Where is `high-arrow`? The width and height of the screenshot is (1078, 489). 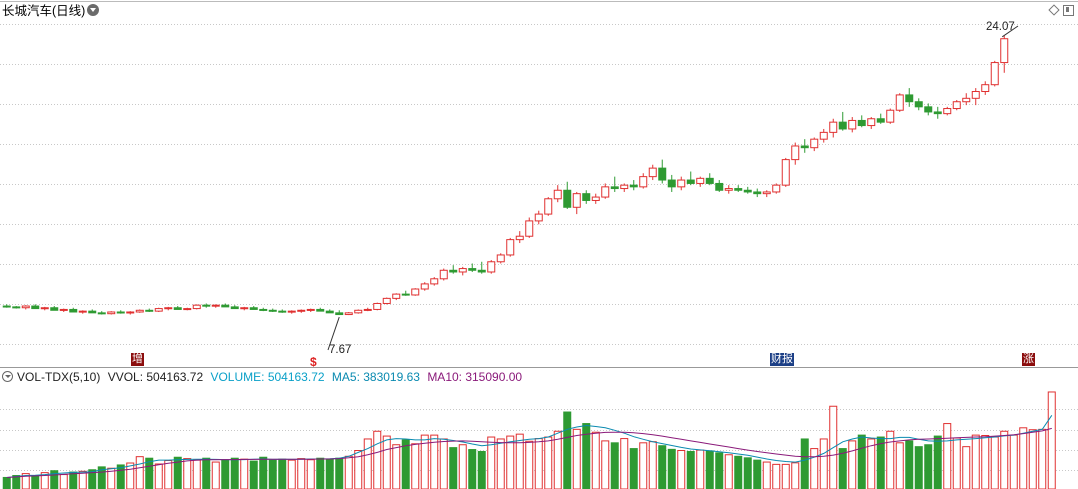
high-arrow is located at coordinates (1010, 31).